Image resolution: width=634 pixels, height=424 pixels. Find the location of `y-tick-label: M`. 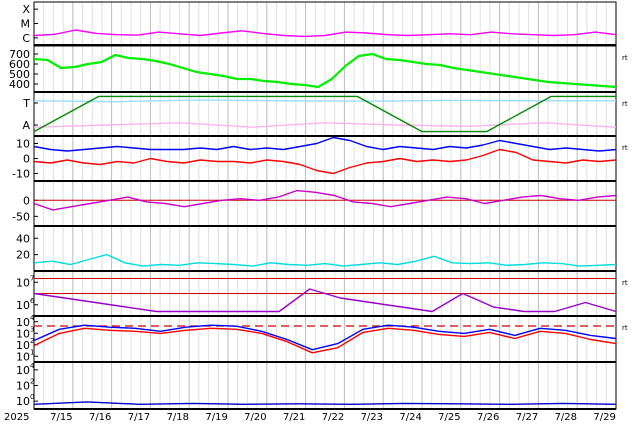

y-tick-label: M is located at coordinates (26, 24).